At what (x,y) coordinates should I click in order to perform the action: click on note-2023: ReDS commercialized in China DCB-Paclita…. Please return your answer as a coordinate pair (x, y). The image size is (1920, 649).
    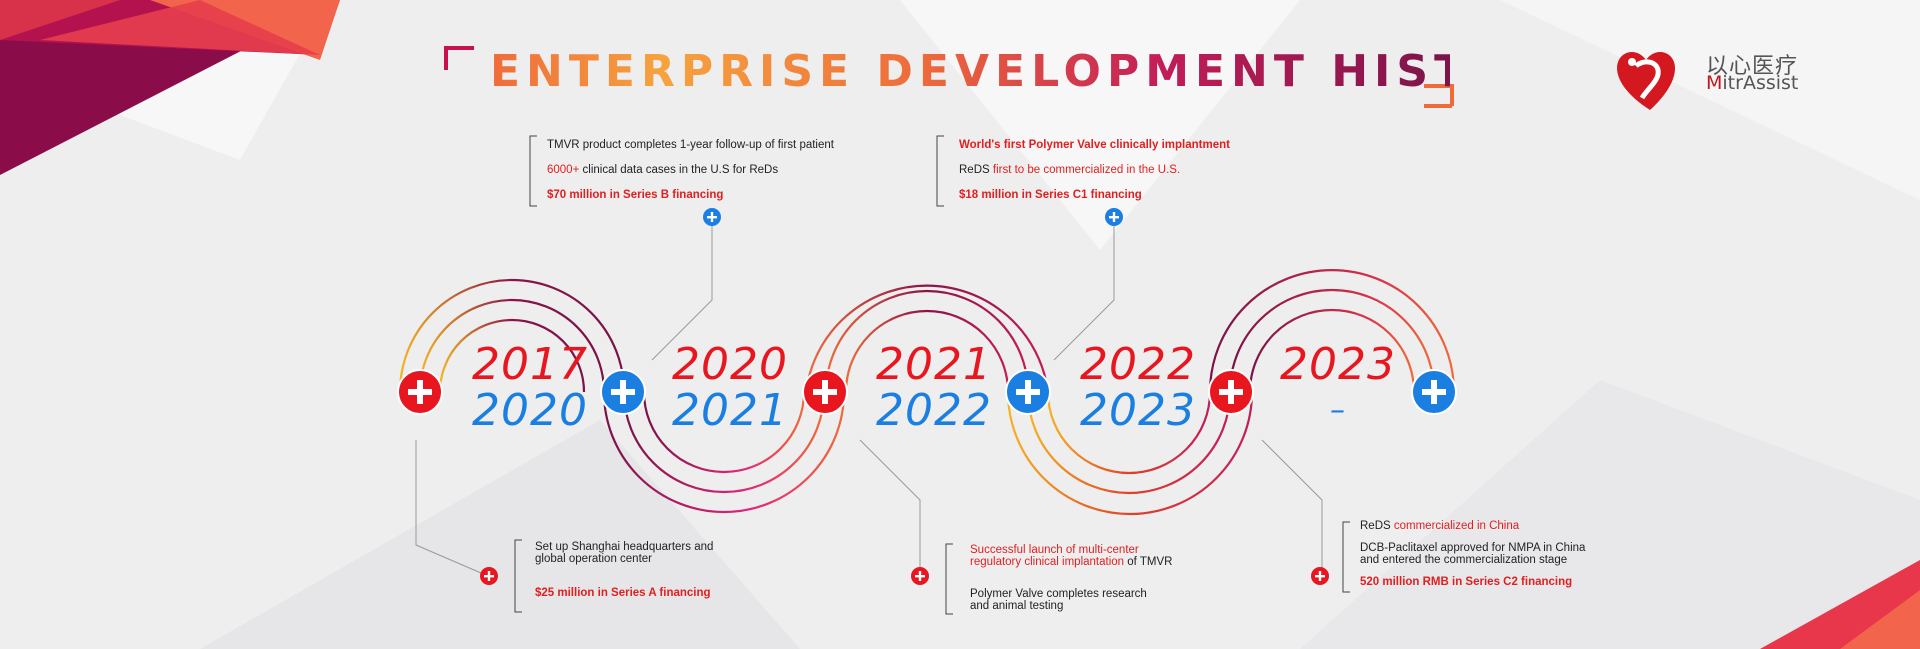
    Looking at the image, I should click on (1472, 554).